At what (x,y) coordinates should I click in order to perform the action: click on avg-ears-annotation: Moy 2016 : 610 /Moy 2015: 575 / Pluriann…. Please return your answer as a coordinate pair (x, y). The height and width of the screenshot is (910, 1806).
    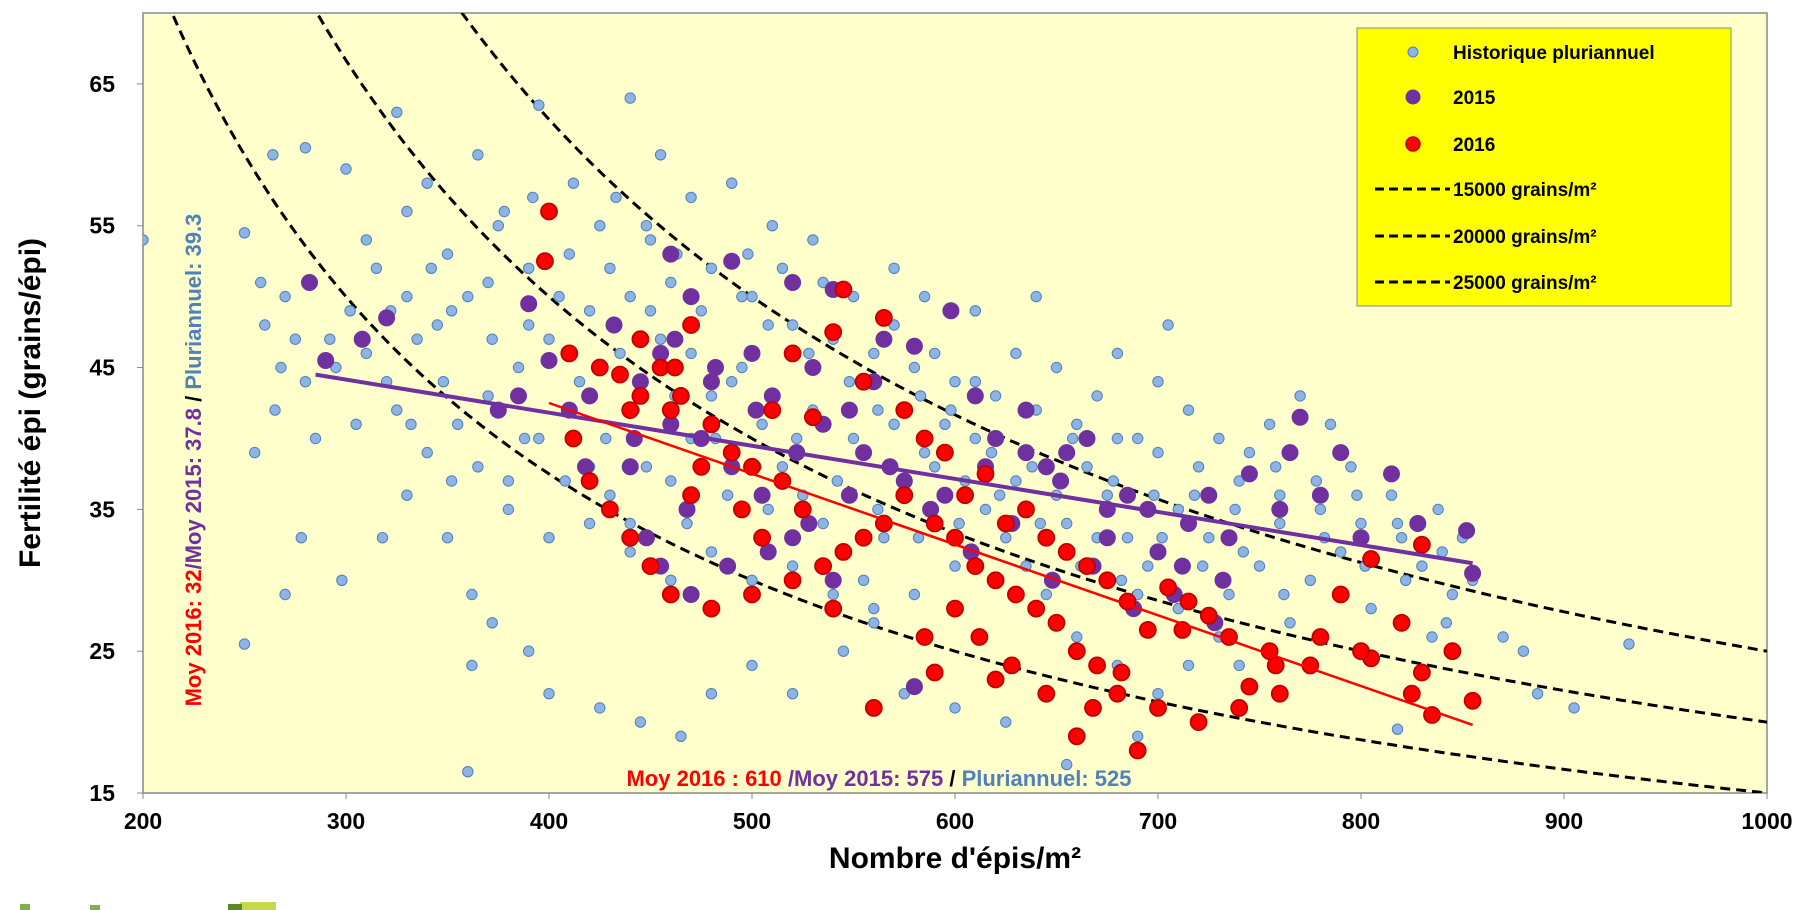
    Looking at the image, I should click on (878, 778).